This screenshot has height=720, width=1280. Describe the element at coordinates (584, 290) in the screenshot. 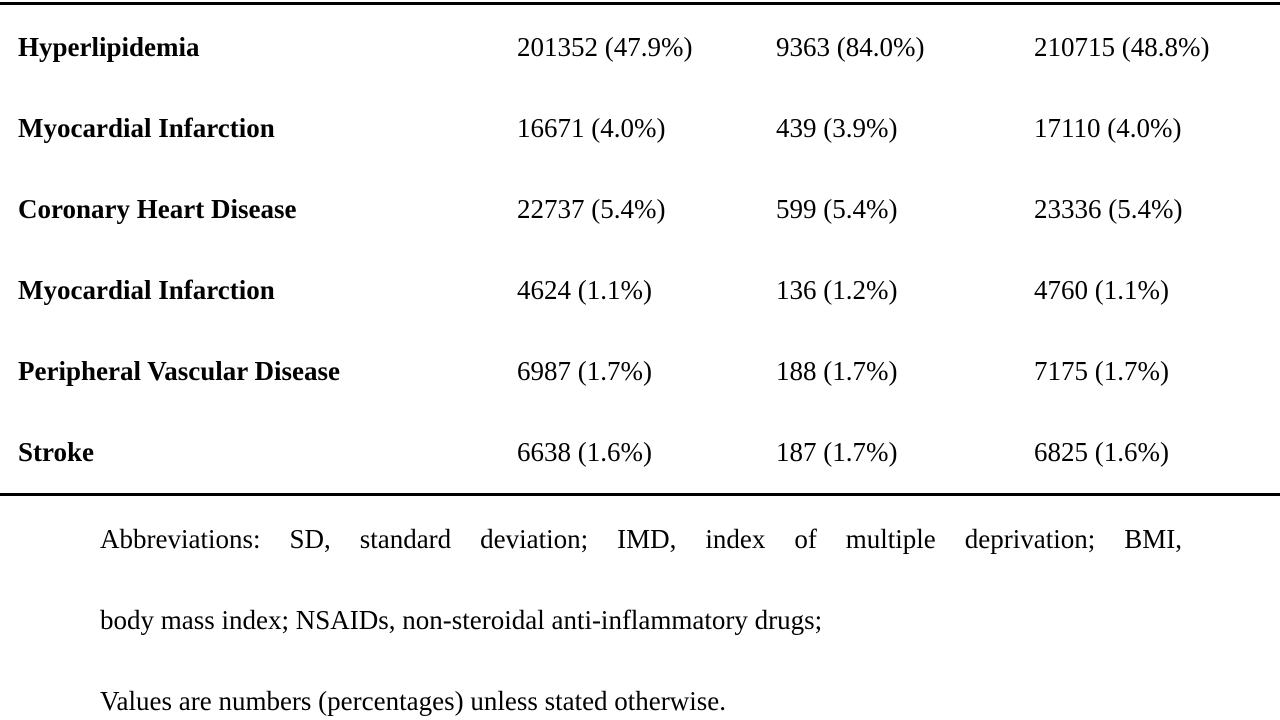

I see `cell-col1: 4624 (1.1%)` at that location.